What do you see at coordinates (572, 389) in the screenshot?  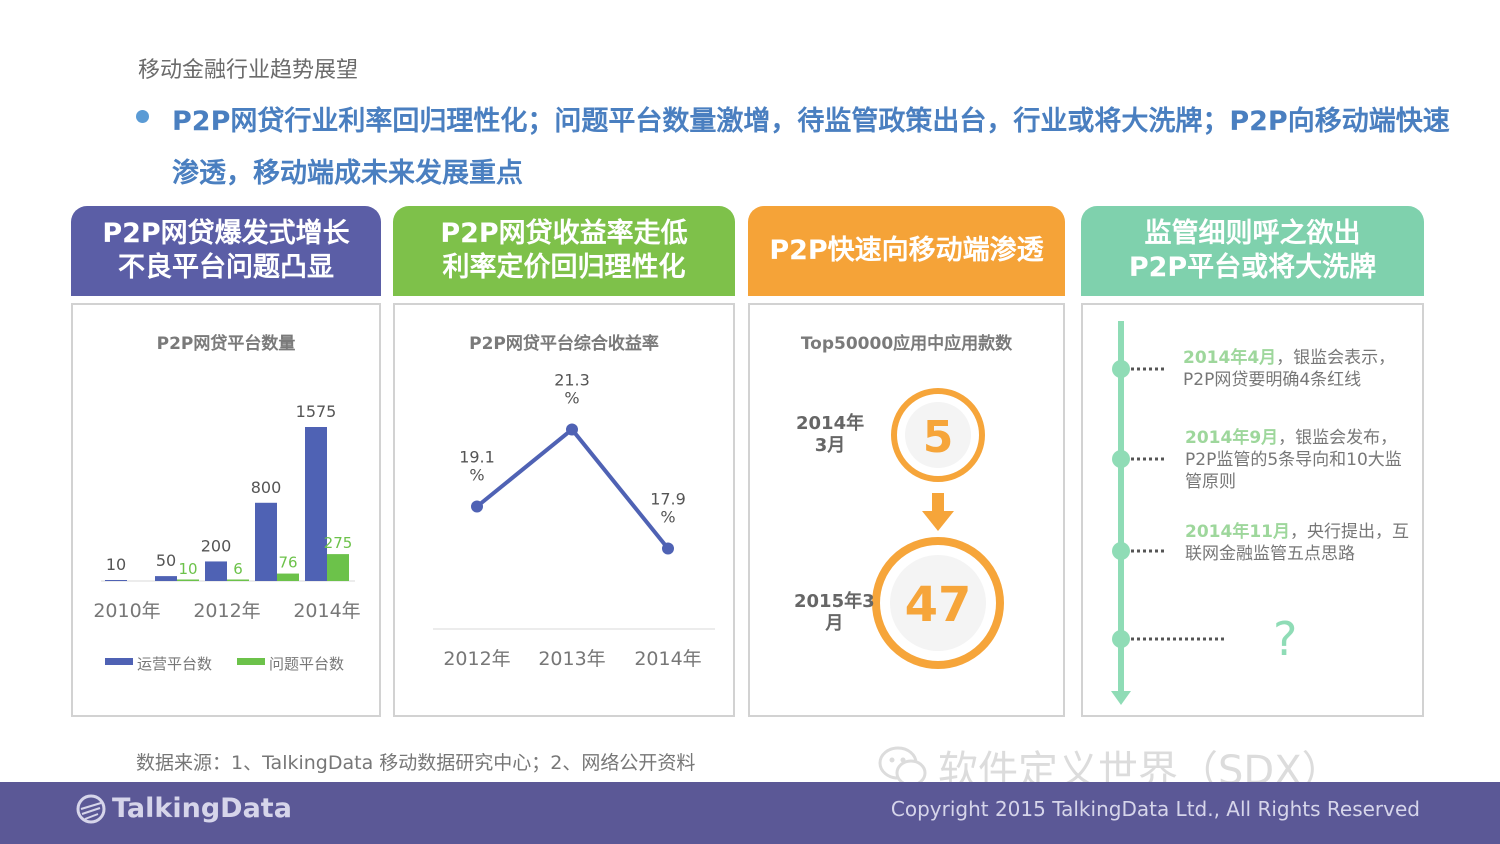 I see `data-label: 21.3%` at bounding box center [572, 389].